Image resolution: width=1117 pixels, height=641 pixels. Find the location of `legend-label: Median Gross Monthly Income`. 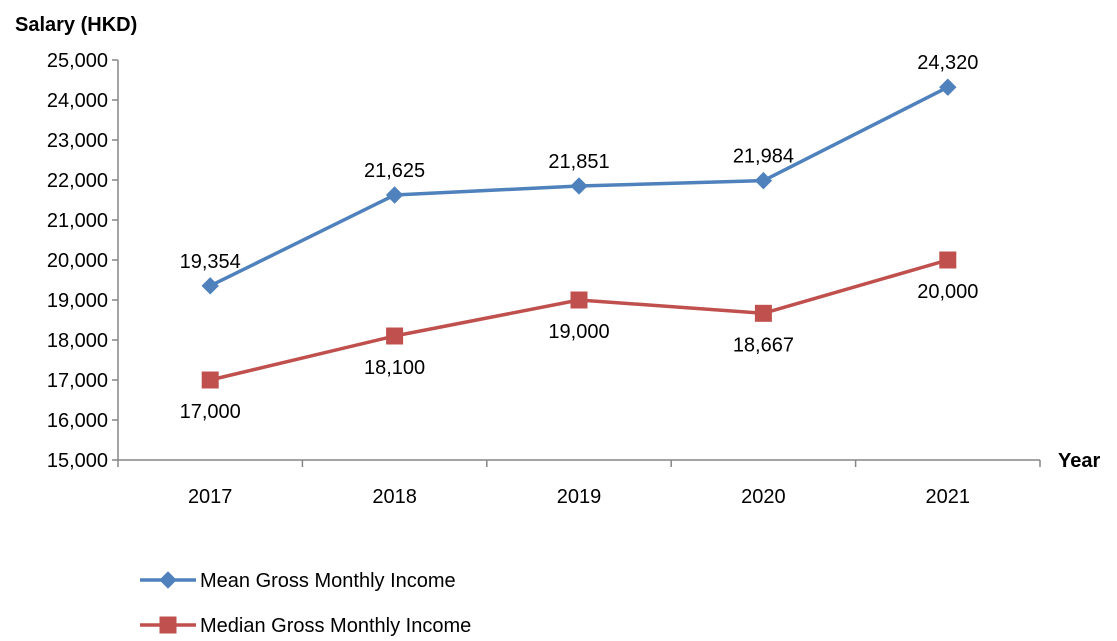

legend-label: Median Gross Monthly Income is located at coordinates (335, 626).